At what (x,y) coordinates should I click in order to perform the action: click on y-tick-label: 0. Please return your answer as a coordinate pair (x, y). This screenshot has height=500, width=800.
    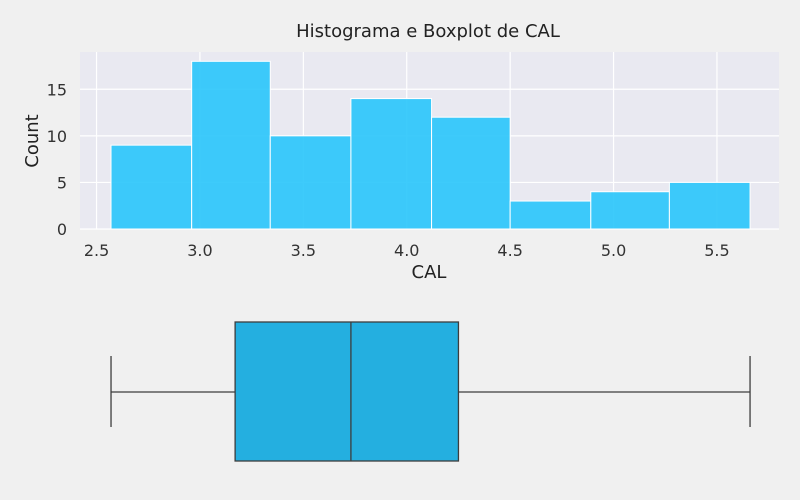
    Looking at the image, I should click on (62, 229).